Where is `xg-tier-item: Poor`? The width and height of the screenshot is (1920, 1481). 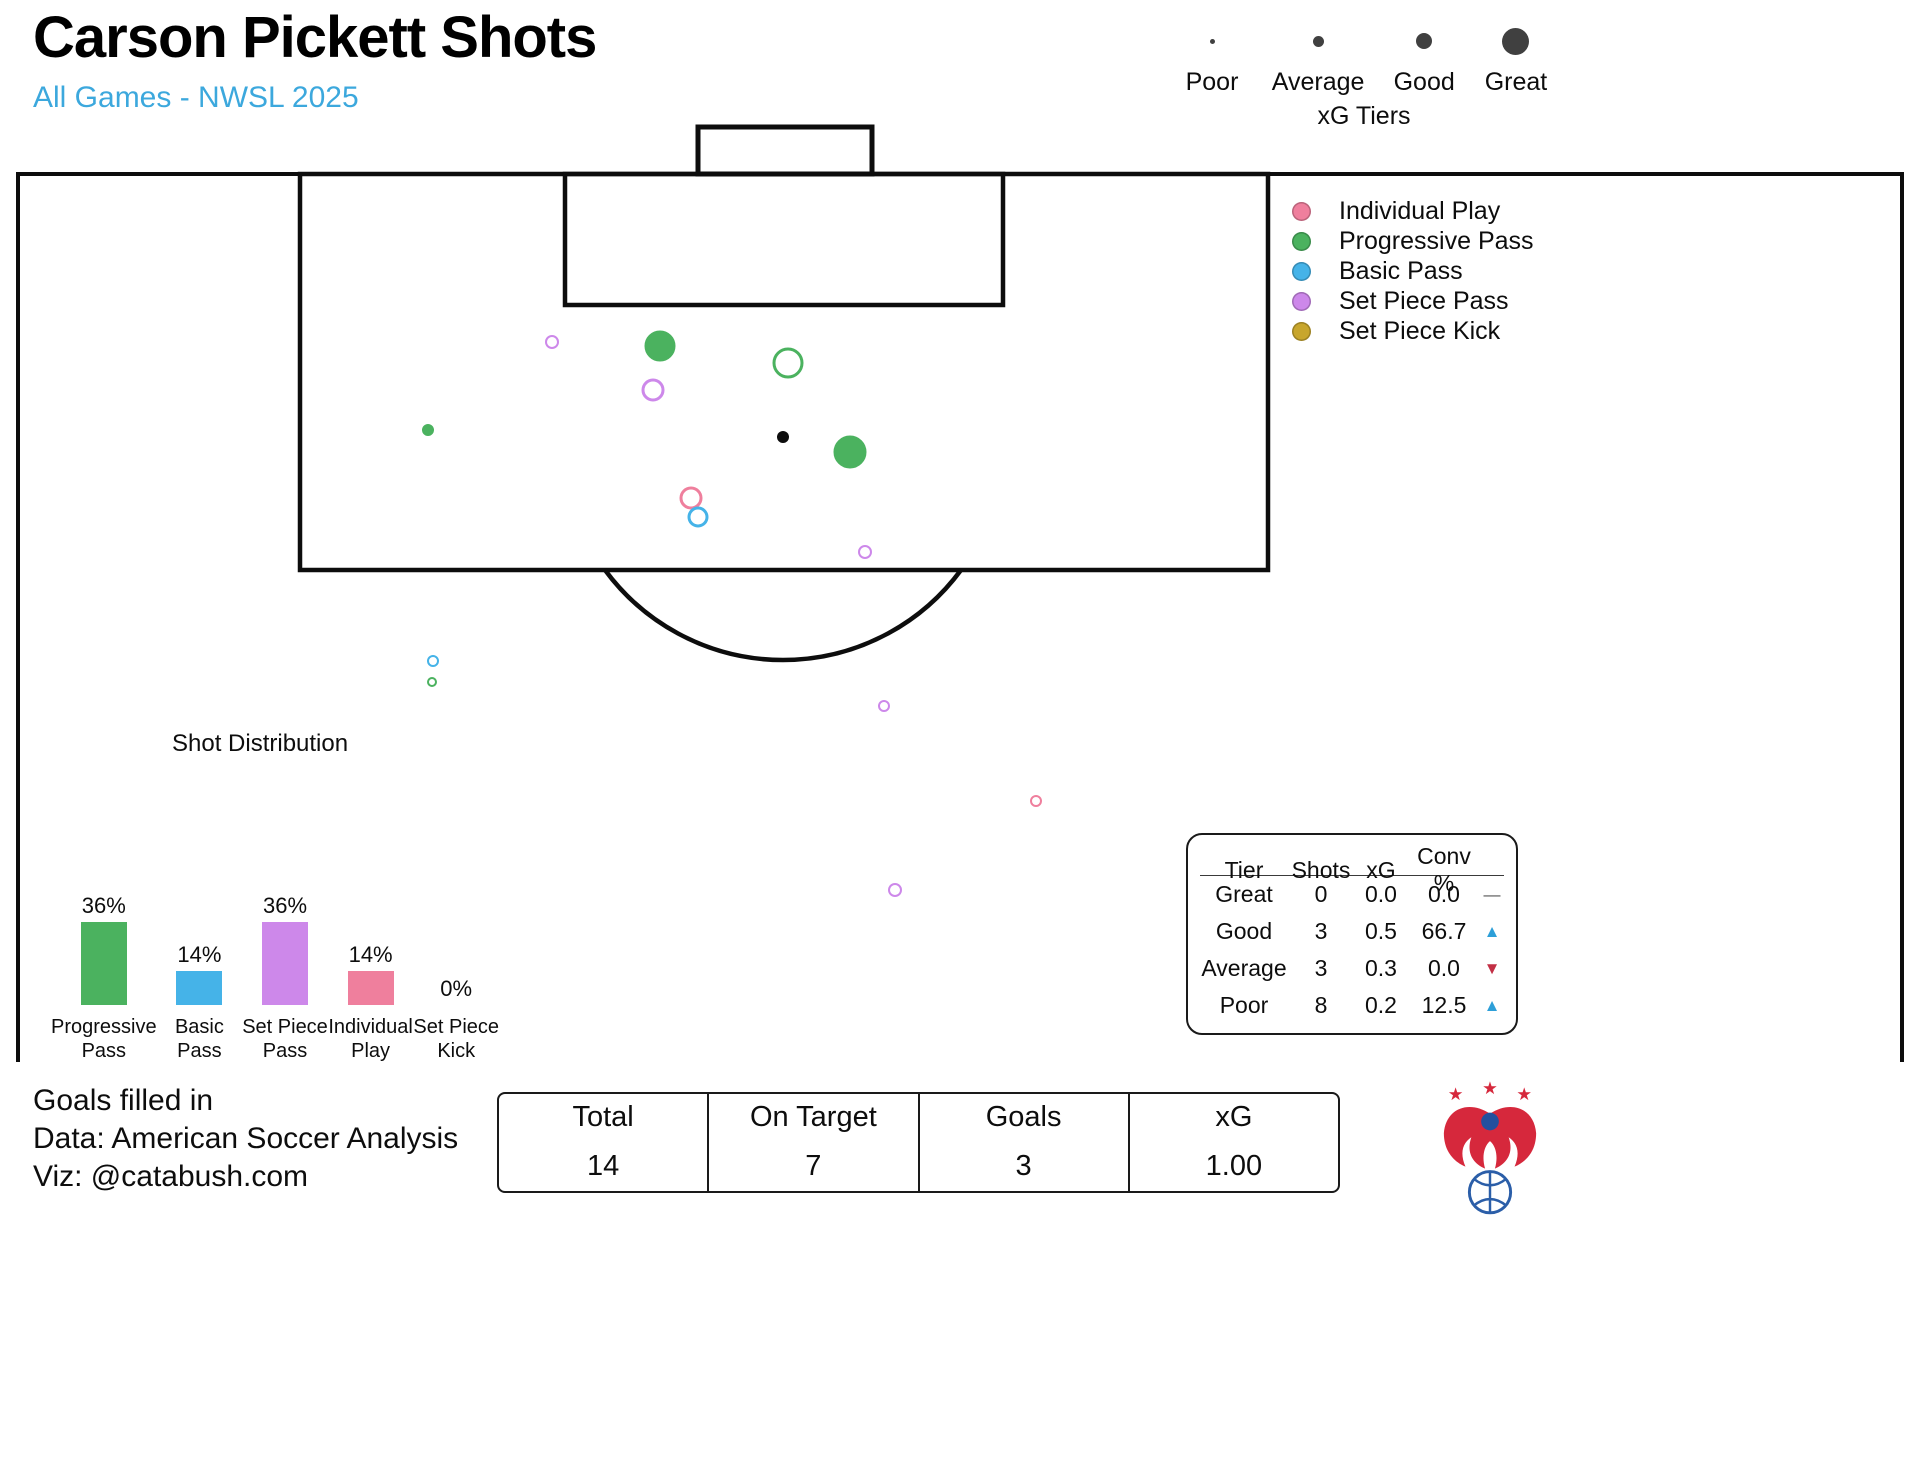 xg-tier-item: Poor is located at coordinates (1212, 55).